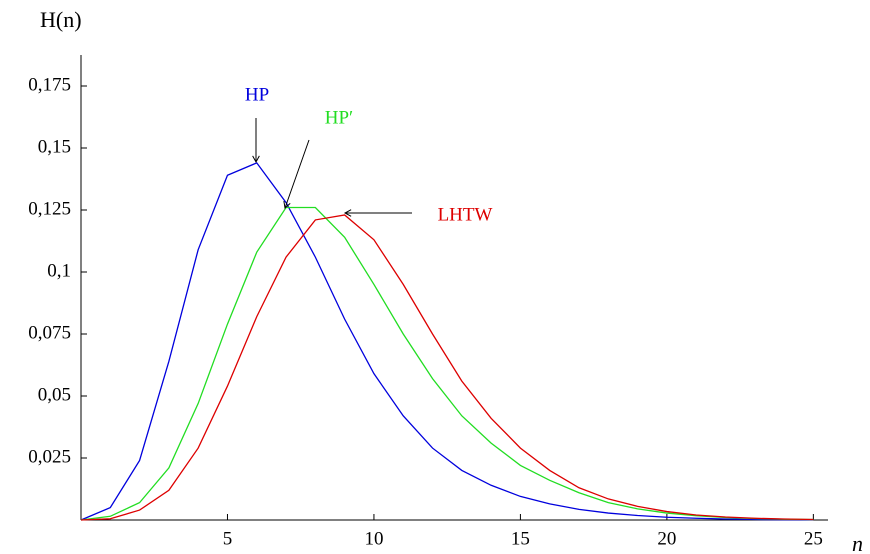 The height and width of the screenshot is (554, 870). I want to click on series-label: HP, so click(257, 94).